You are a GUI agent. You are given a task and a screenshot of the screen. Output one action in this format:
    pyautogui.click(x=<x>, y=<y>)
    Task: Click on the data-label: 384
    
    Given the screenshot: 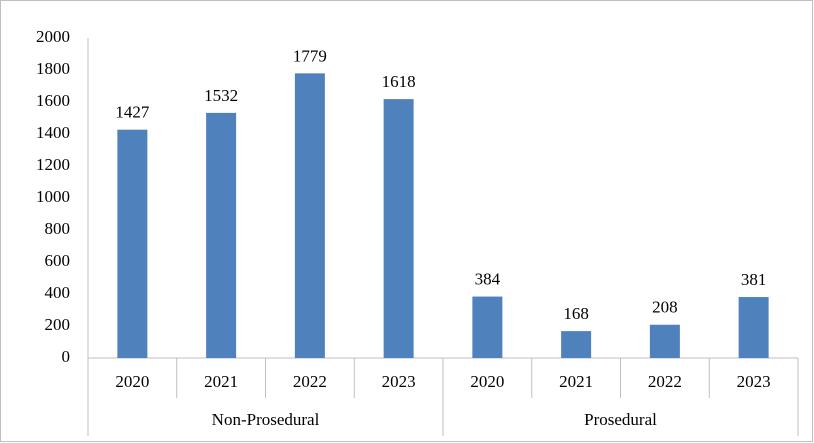 What is the action you would take?
    pyautogui.click(x=488, y=278)
    